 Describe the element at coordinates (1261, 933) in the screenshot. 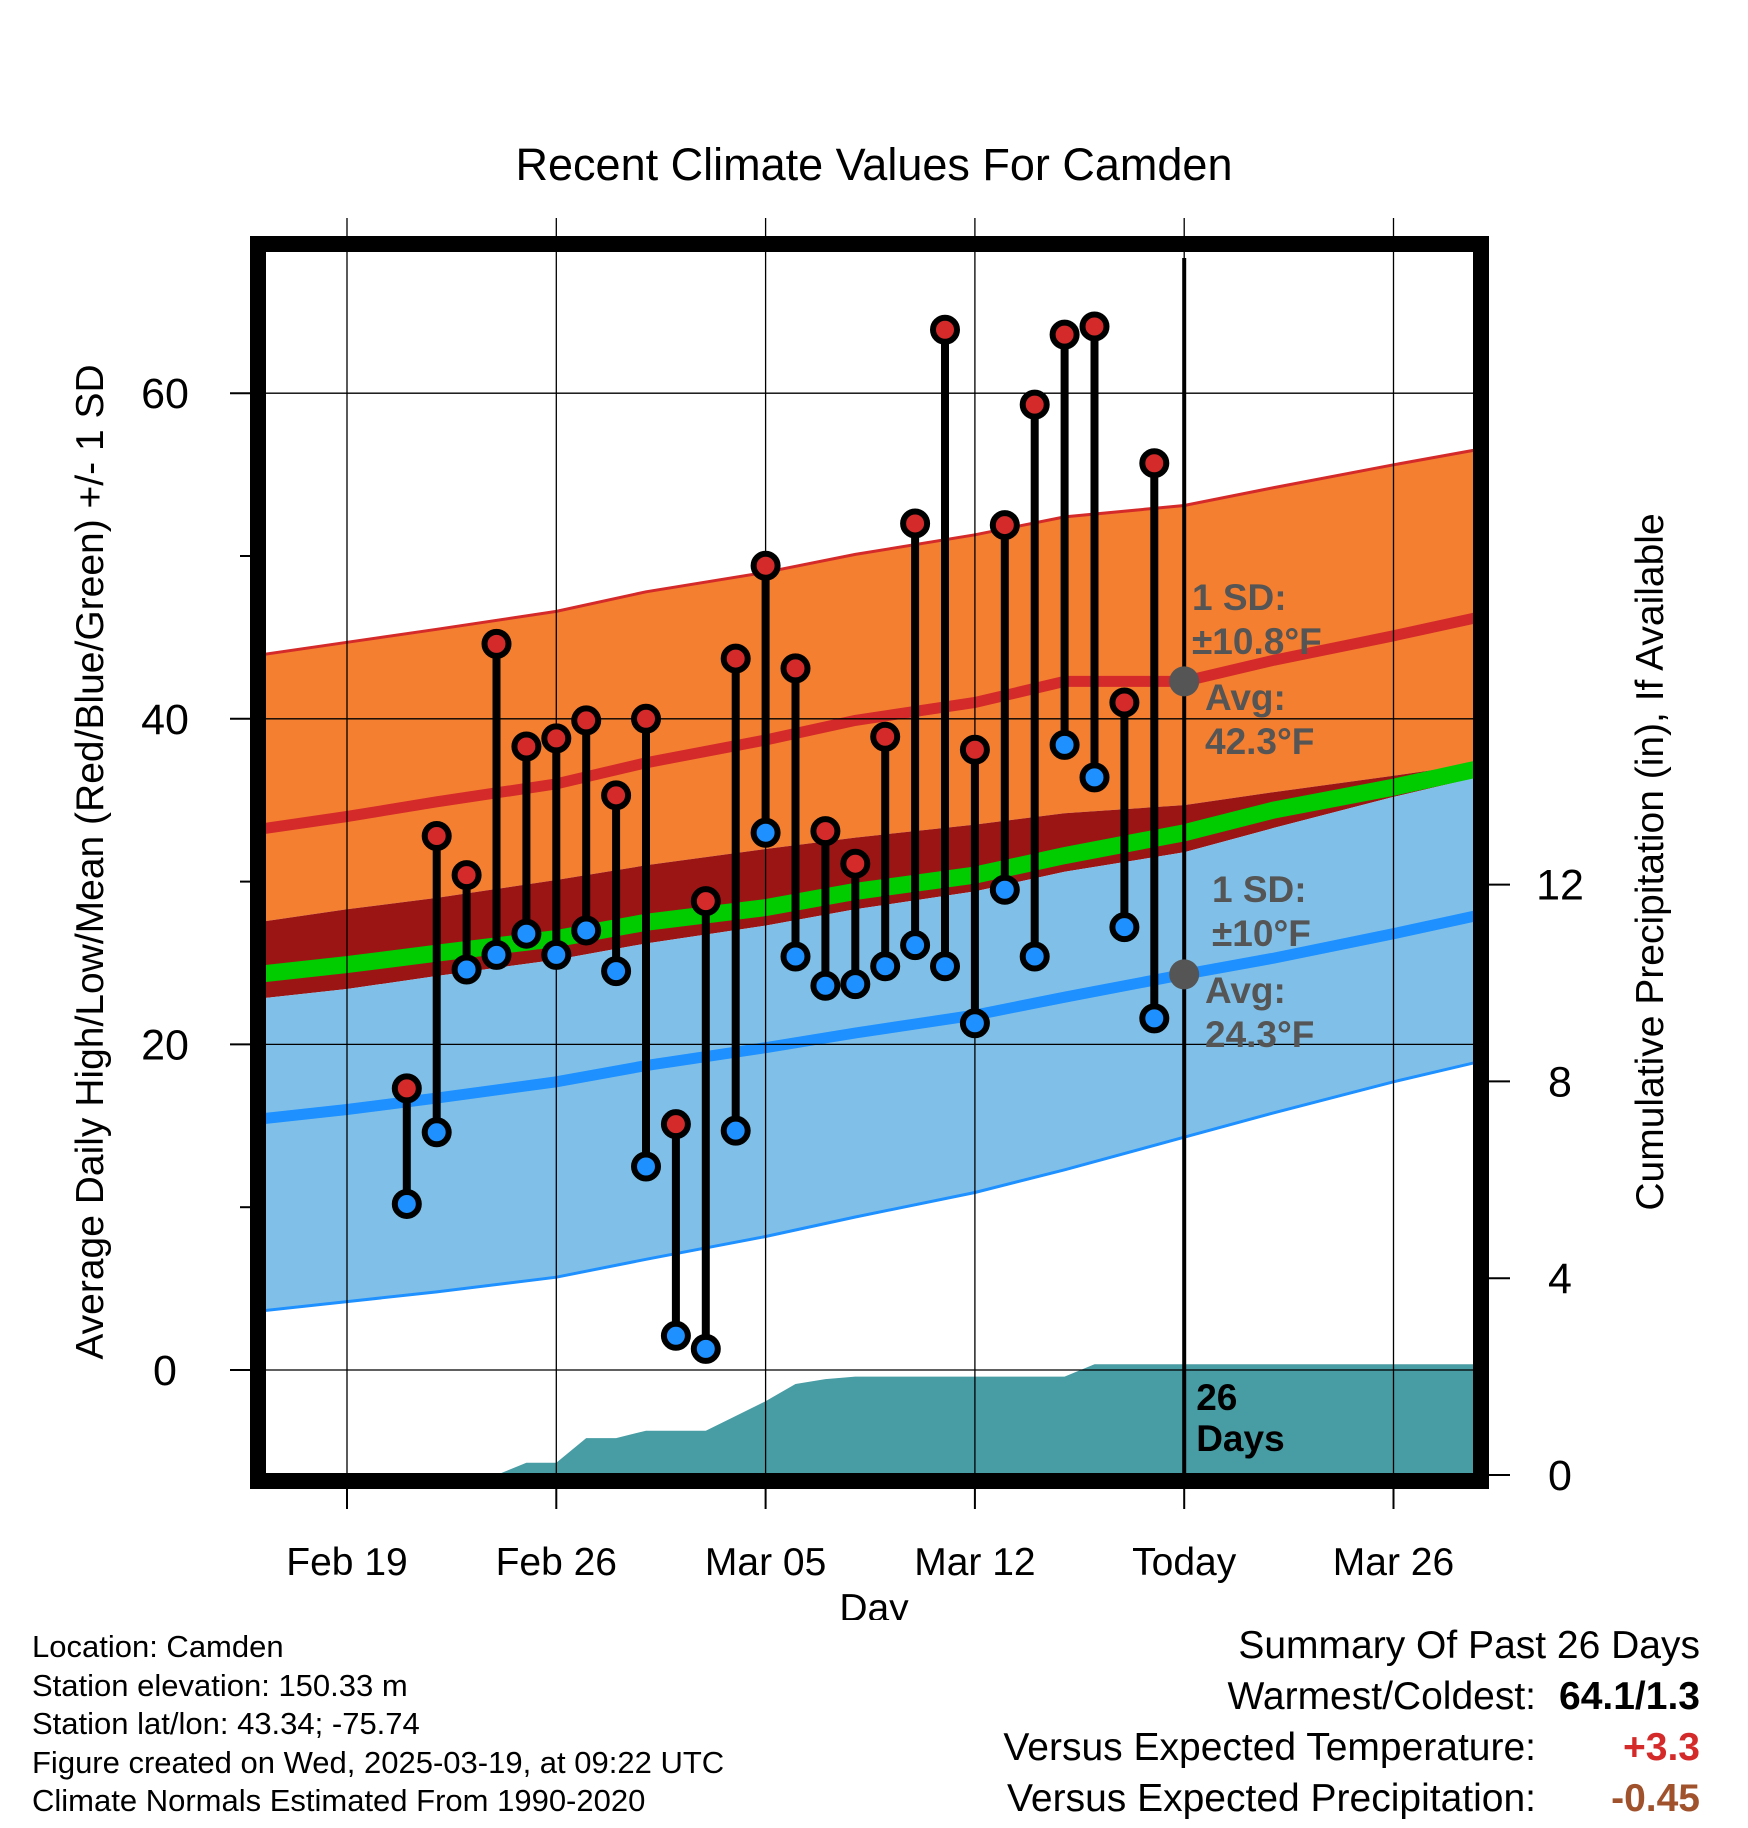

I see `low-sd-value: ±10°F` at that location.